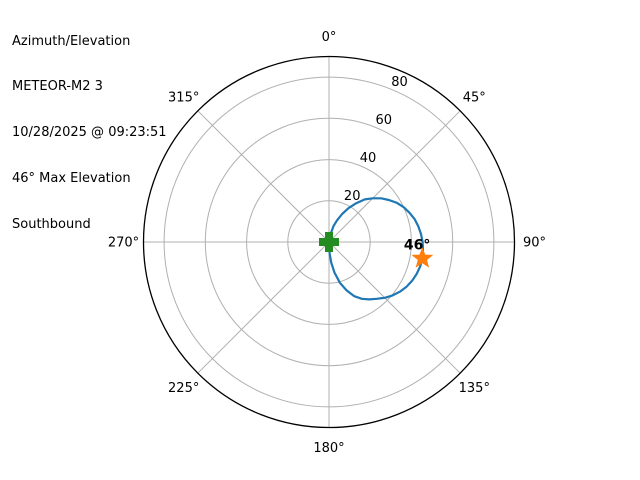  I want to click on azimuth-tick-label-270: 270°, so click(123, 243).